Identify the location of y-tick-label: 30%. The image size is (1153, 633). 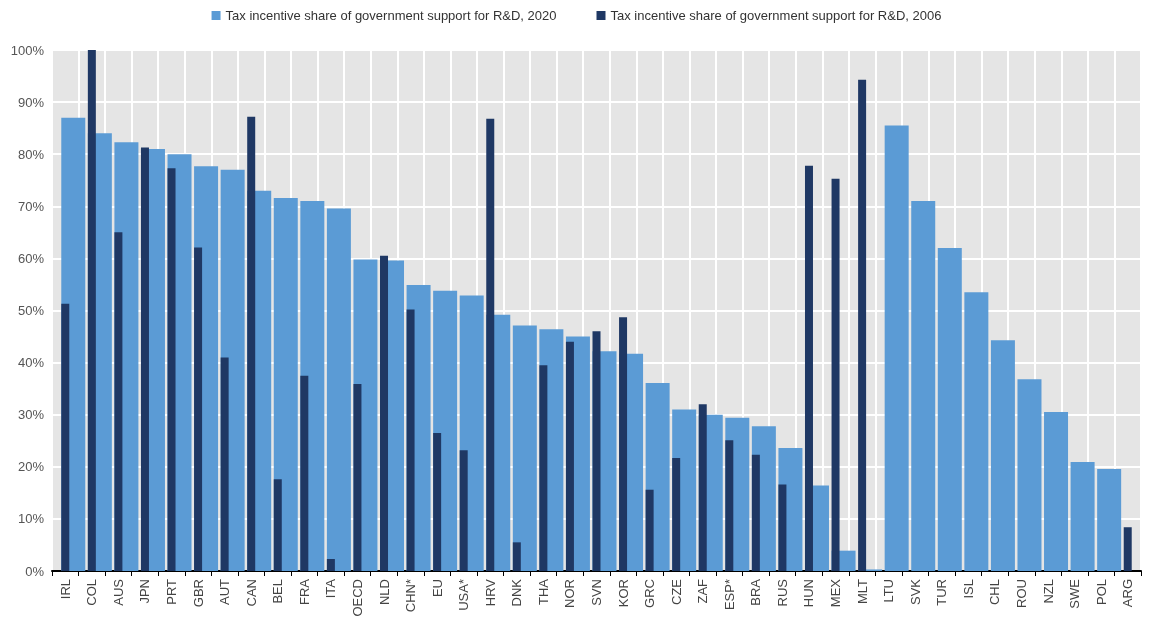
(31, 415).